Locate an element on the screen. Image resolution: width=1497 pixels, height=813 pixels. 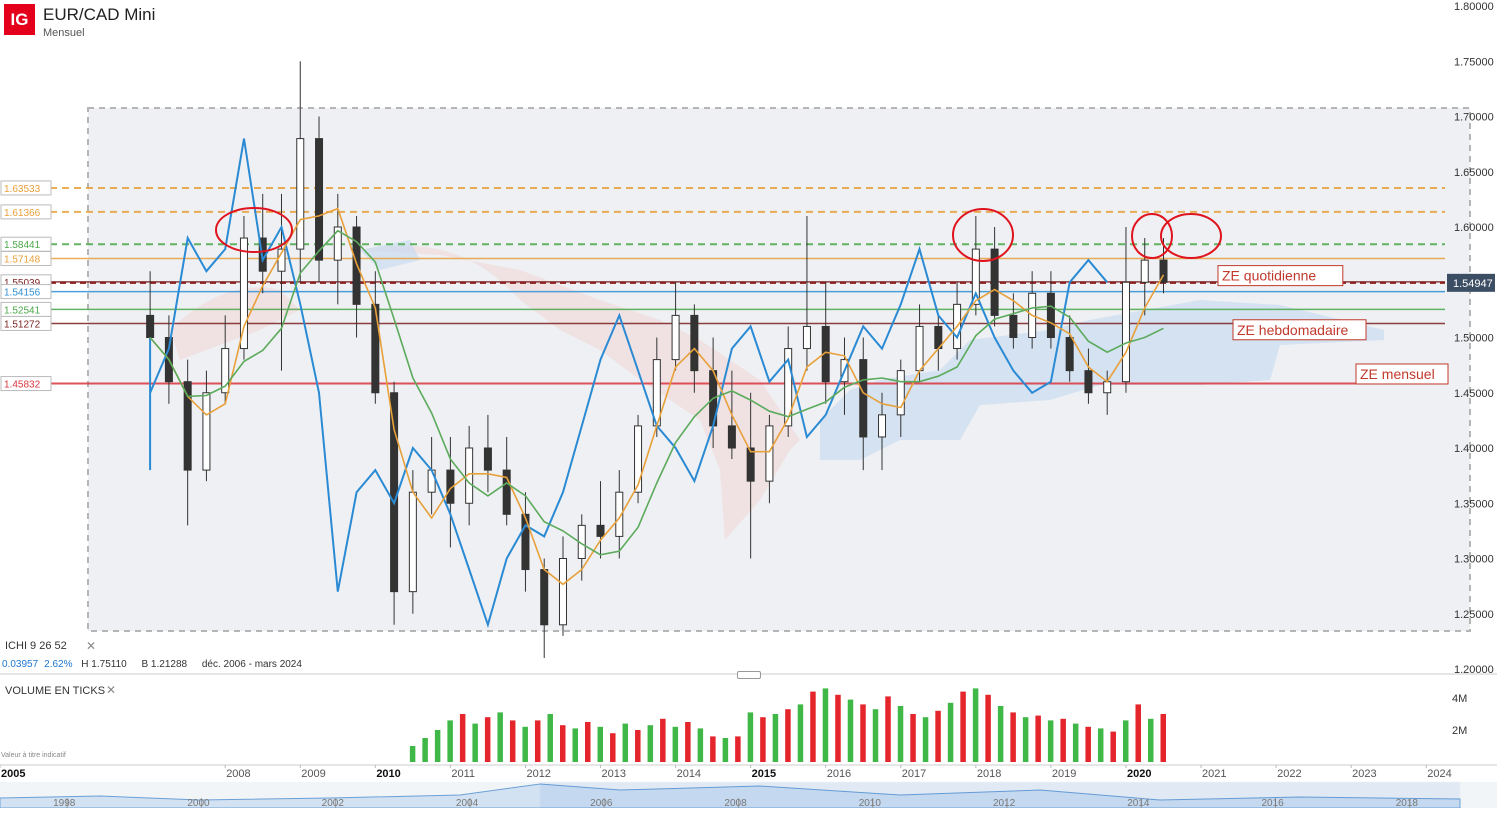
price-tick-label: 1.75000 is located at coordinates (1474, 62).